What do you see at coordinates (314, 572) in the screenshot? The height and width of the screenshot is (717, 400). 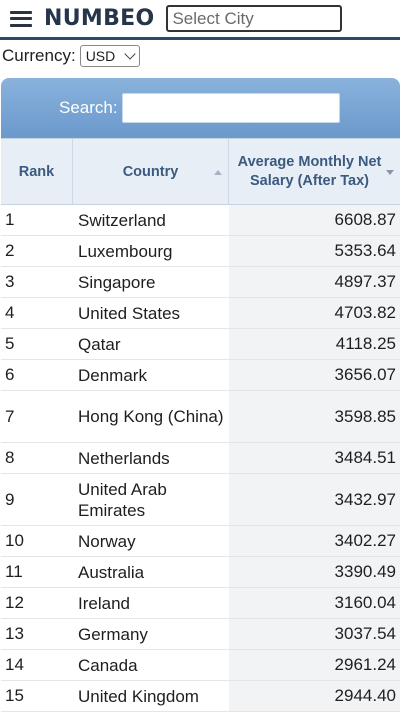 I see `salary-cell: 3390.49` at bounding box center [314, 572].